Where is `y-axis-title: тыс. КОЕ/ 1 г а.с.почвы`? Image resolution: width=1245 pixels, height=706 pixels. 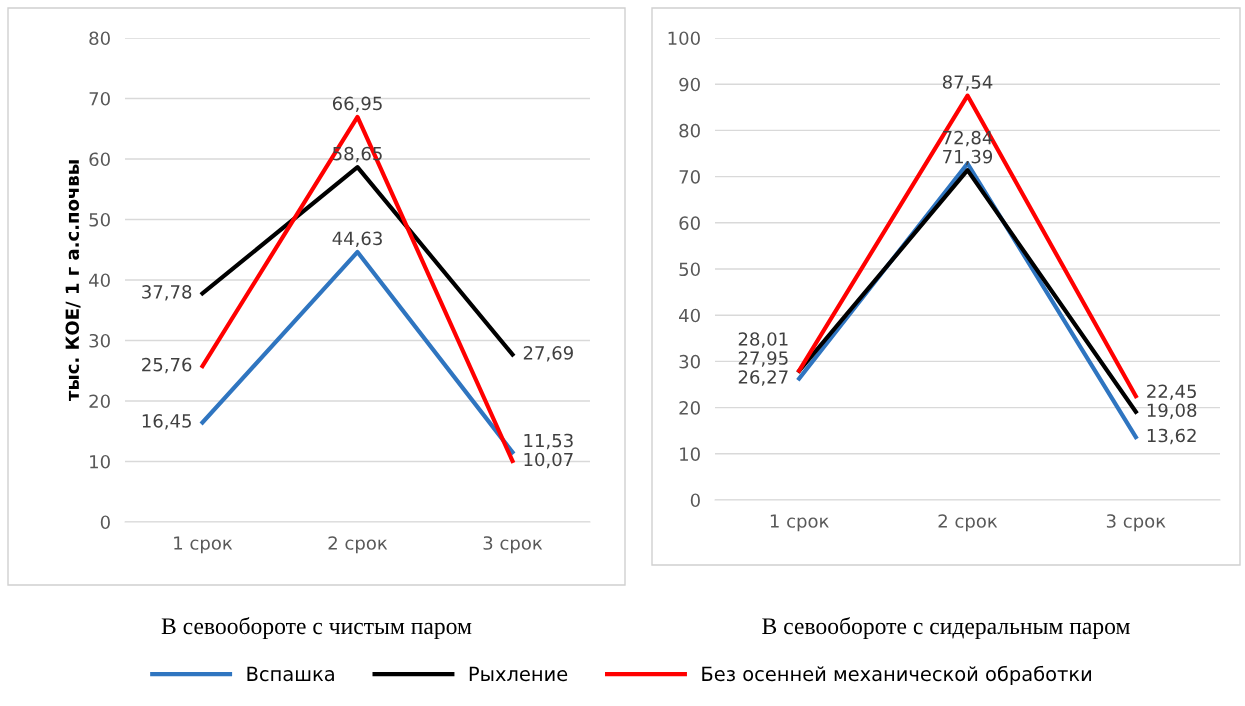 y-axis-title: тыс. КОЕ/ 1 г а.с.почвы is located at coordinates (73, 281).